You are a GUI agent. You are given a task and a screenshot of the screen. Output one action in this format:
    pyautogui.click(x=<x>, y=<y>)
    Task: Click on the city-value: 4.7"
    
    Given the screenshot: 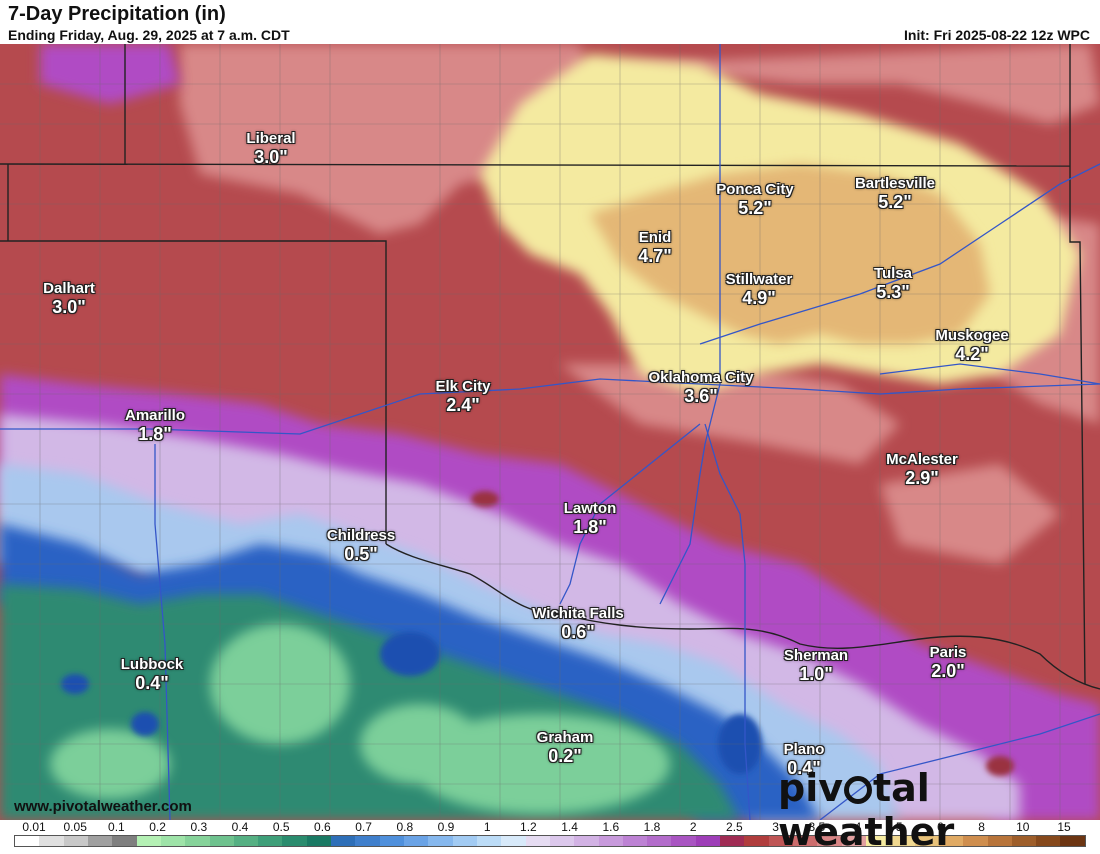 What is the action you would take?
    pyautogui.click(x=655, y=255)
    